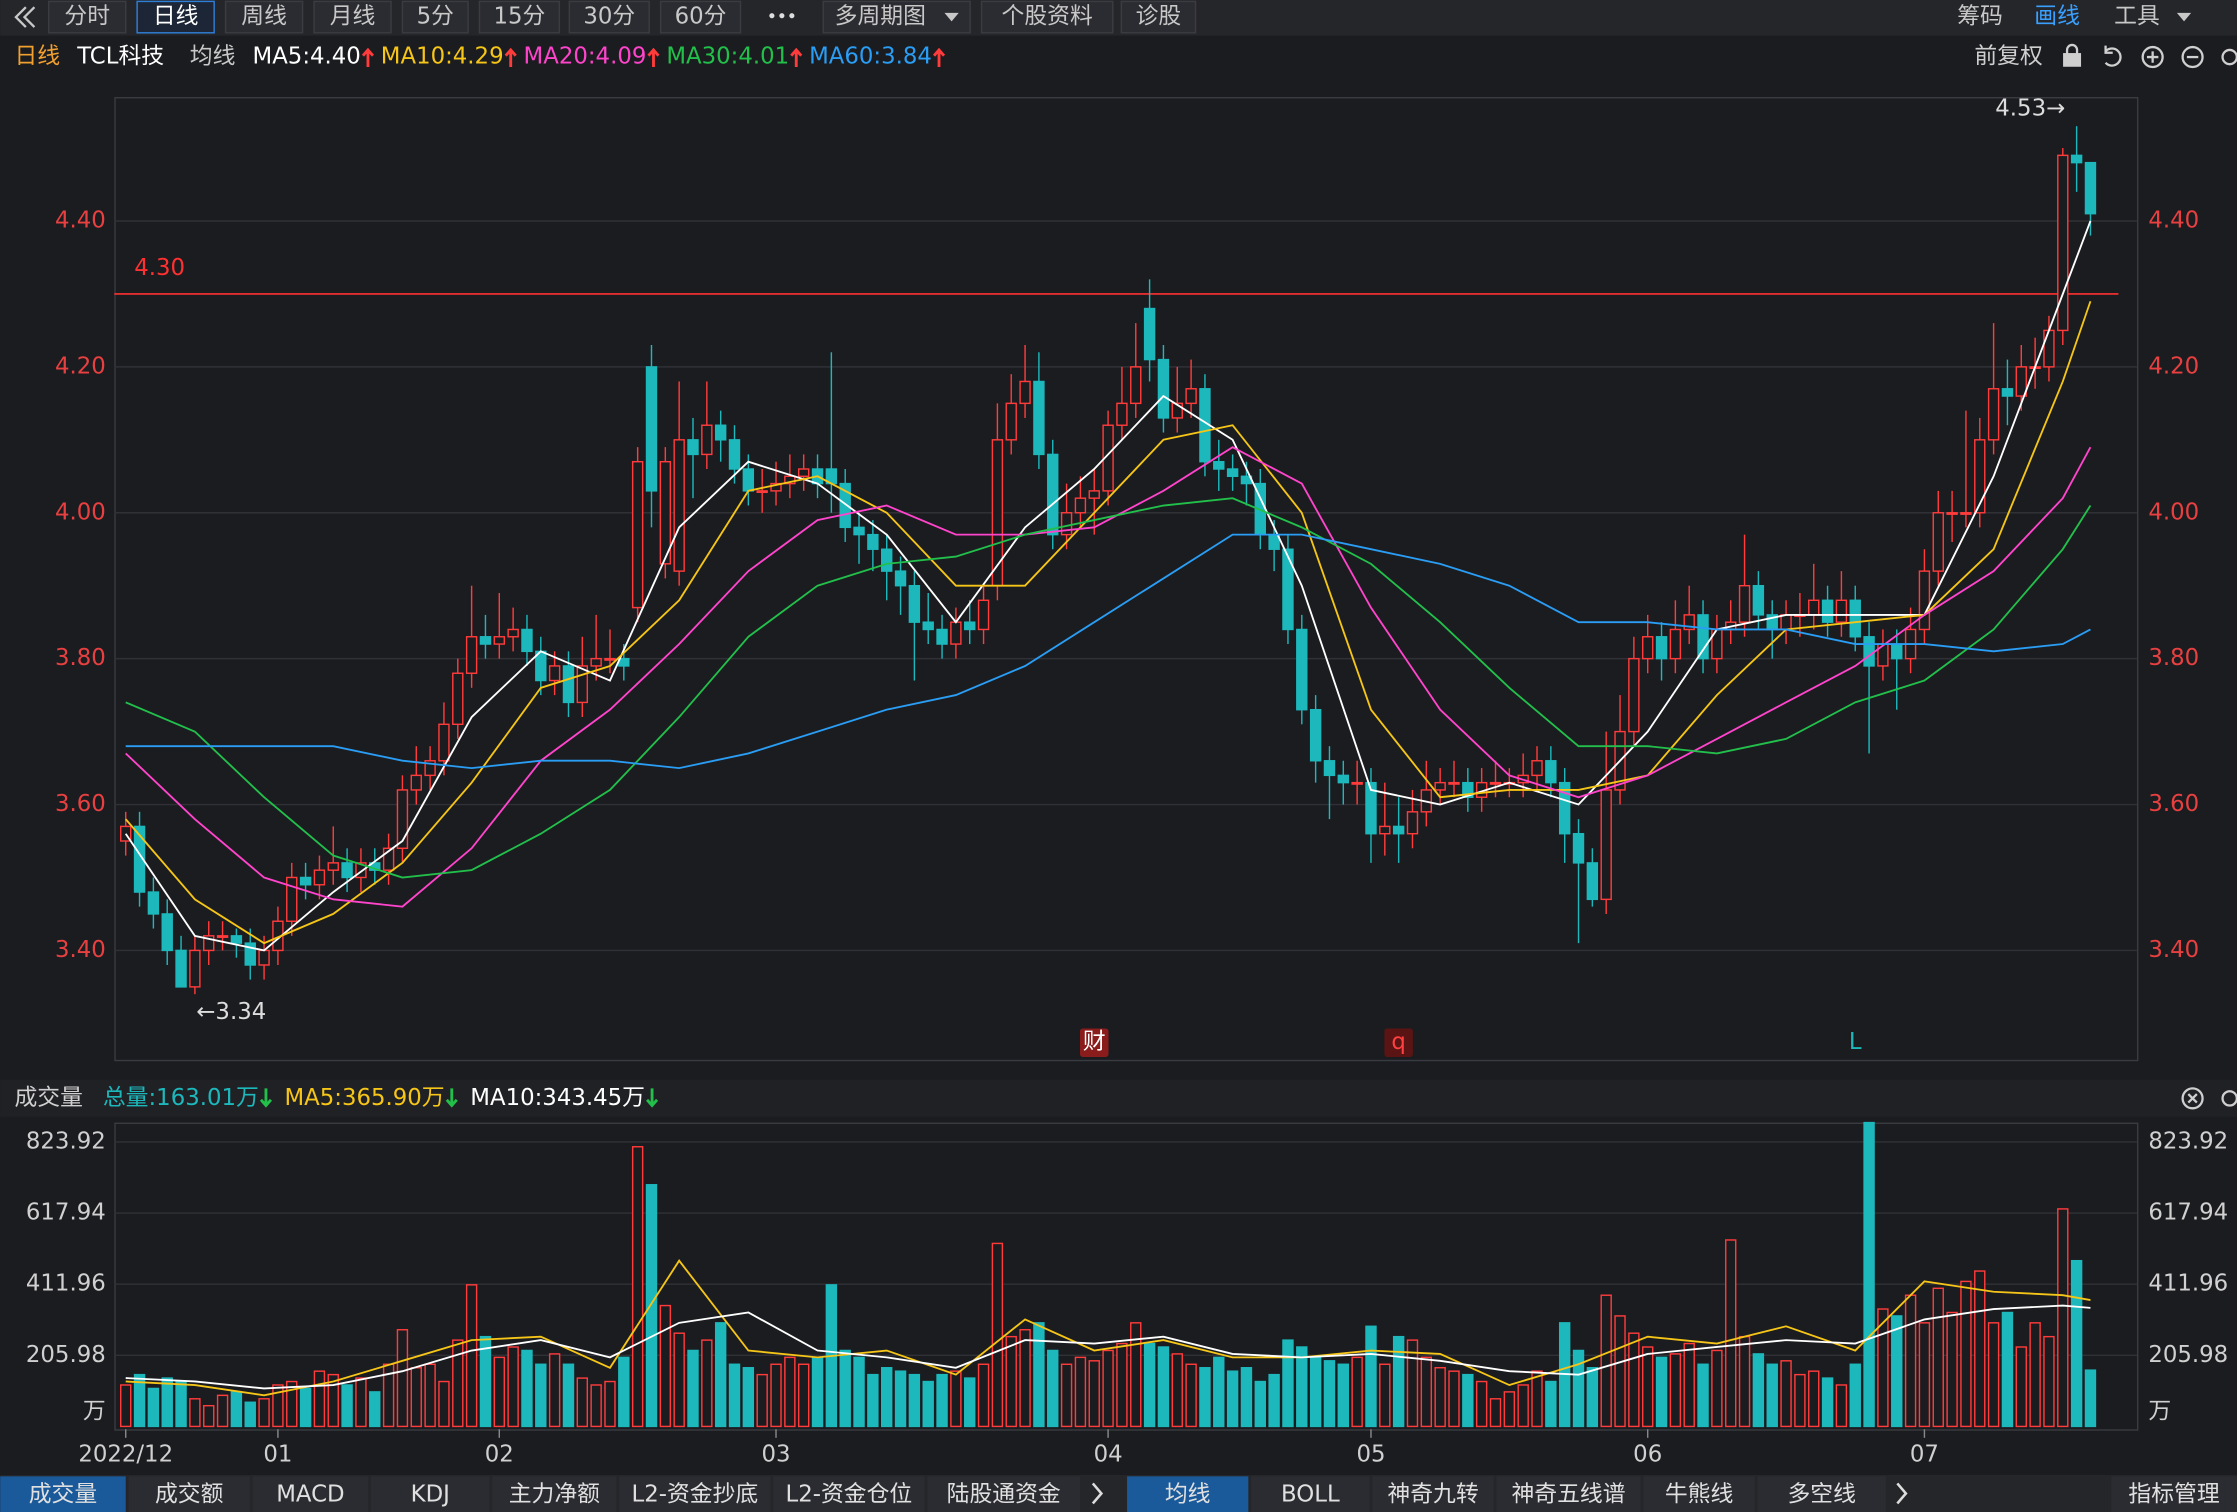  I want to click on period-label: 日线, so click(37, 57).